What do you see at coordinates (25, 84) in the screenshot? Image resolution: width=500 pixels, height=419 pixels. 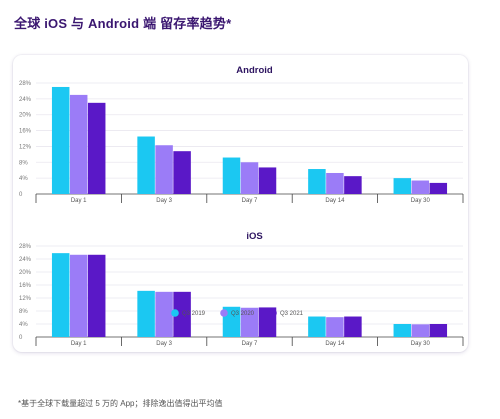 I see `android-y-tick-label: 28%` at bounding box center [25, 84].